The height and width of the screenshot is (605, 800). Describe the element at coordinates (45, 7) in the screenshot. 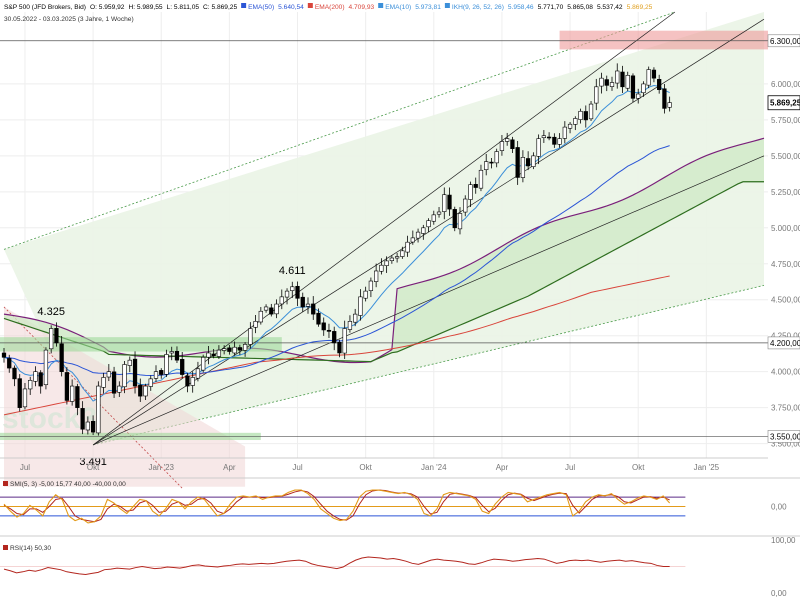

I see `header-value: S&P 500 (JFD Brokers, Bid)` at that location.